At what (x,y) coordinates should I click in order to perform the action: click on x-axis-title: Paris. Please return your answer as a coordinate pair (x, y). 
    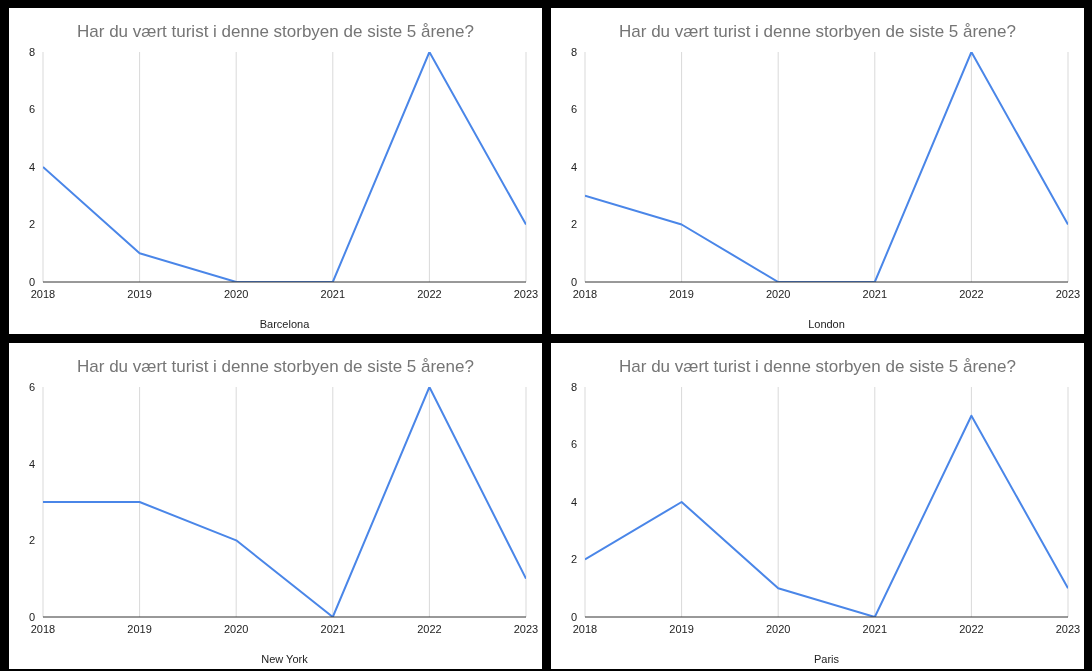
    Looking at the image, I should click on (826, 659).